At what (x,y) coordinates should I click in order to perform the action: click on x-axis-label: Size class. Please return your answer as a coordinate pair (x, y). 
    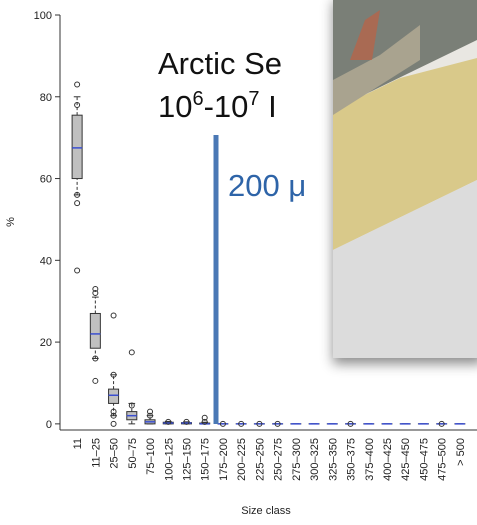
    Looking at the image, I should click on (266, 511).